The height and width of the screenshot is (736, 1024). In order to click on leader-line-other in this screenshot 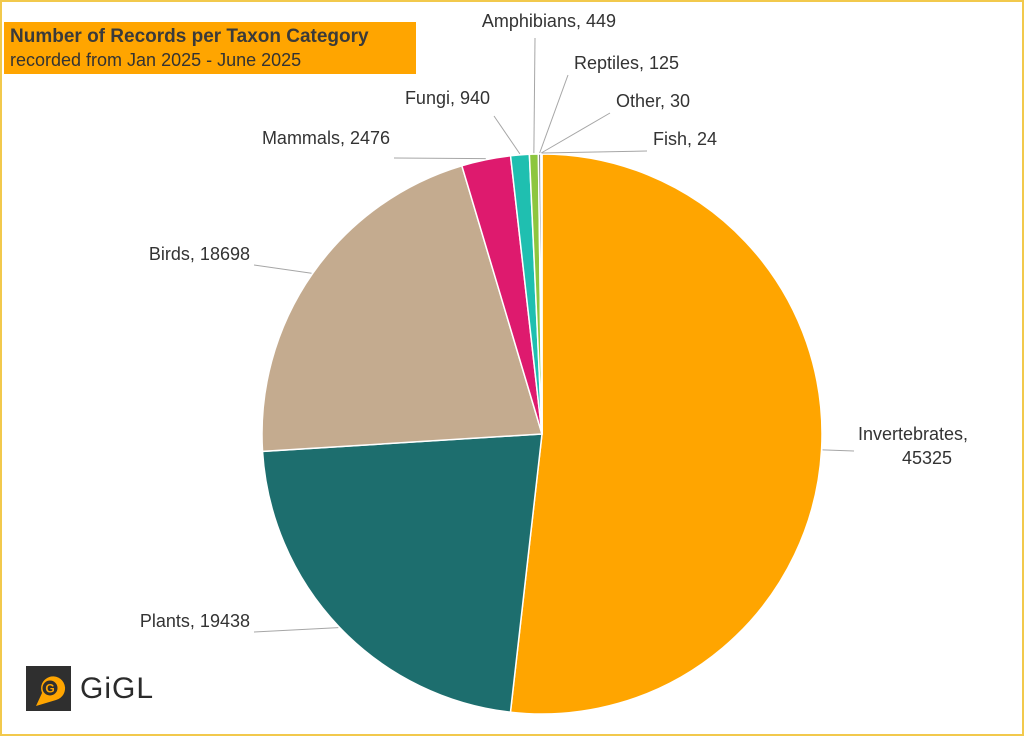, I will do `click(575, 133)`.